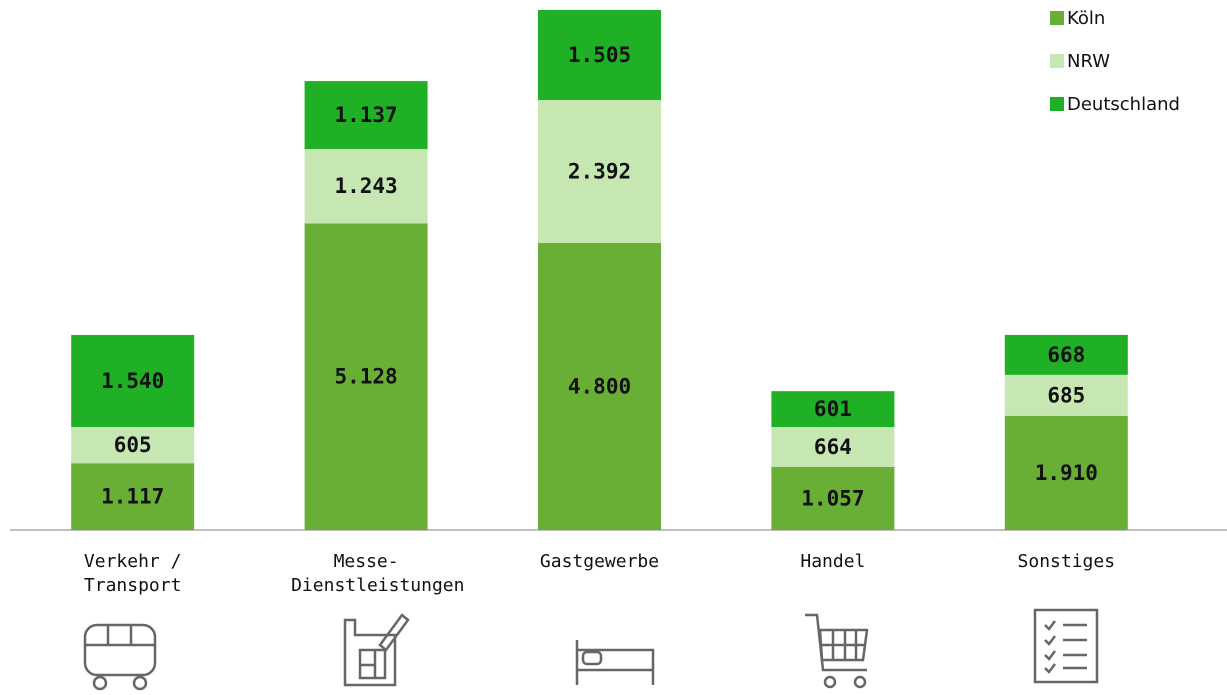 This screenshot has height=695, width=1227. I want to click on data-label: 1.117, so click(132, 497).